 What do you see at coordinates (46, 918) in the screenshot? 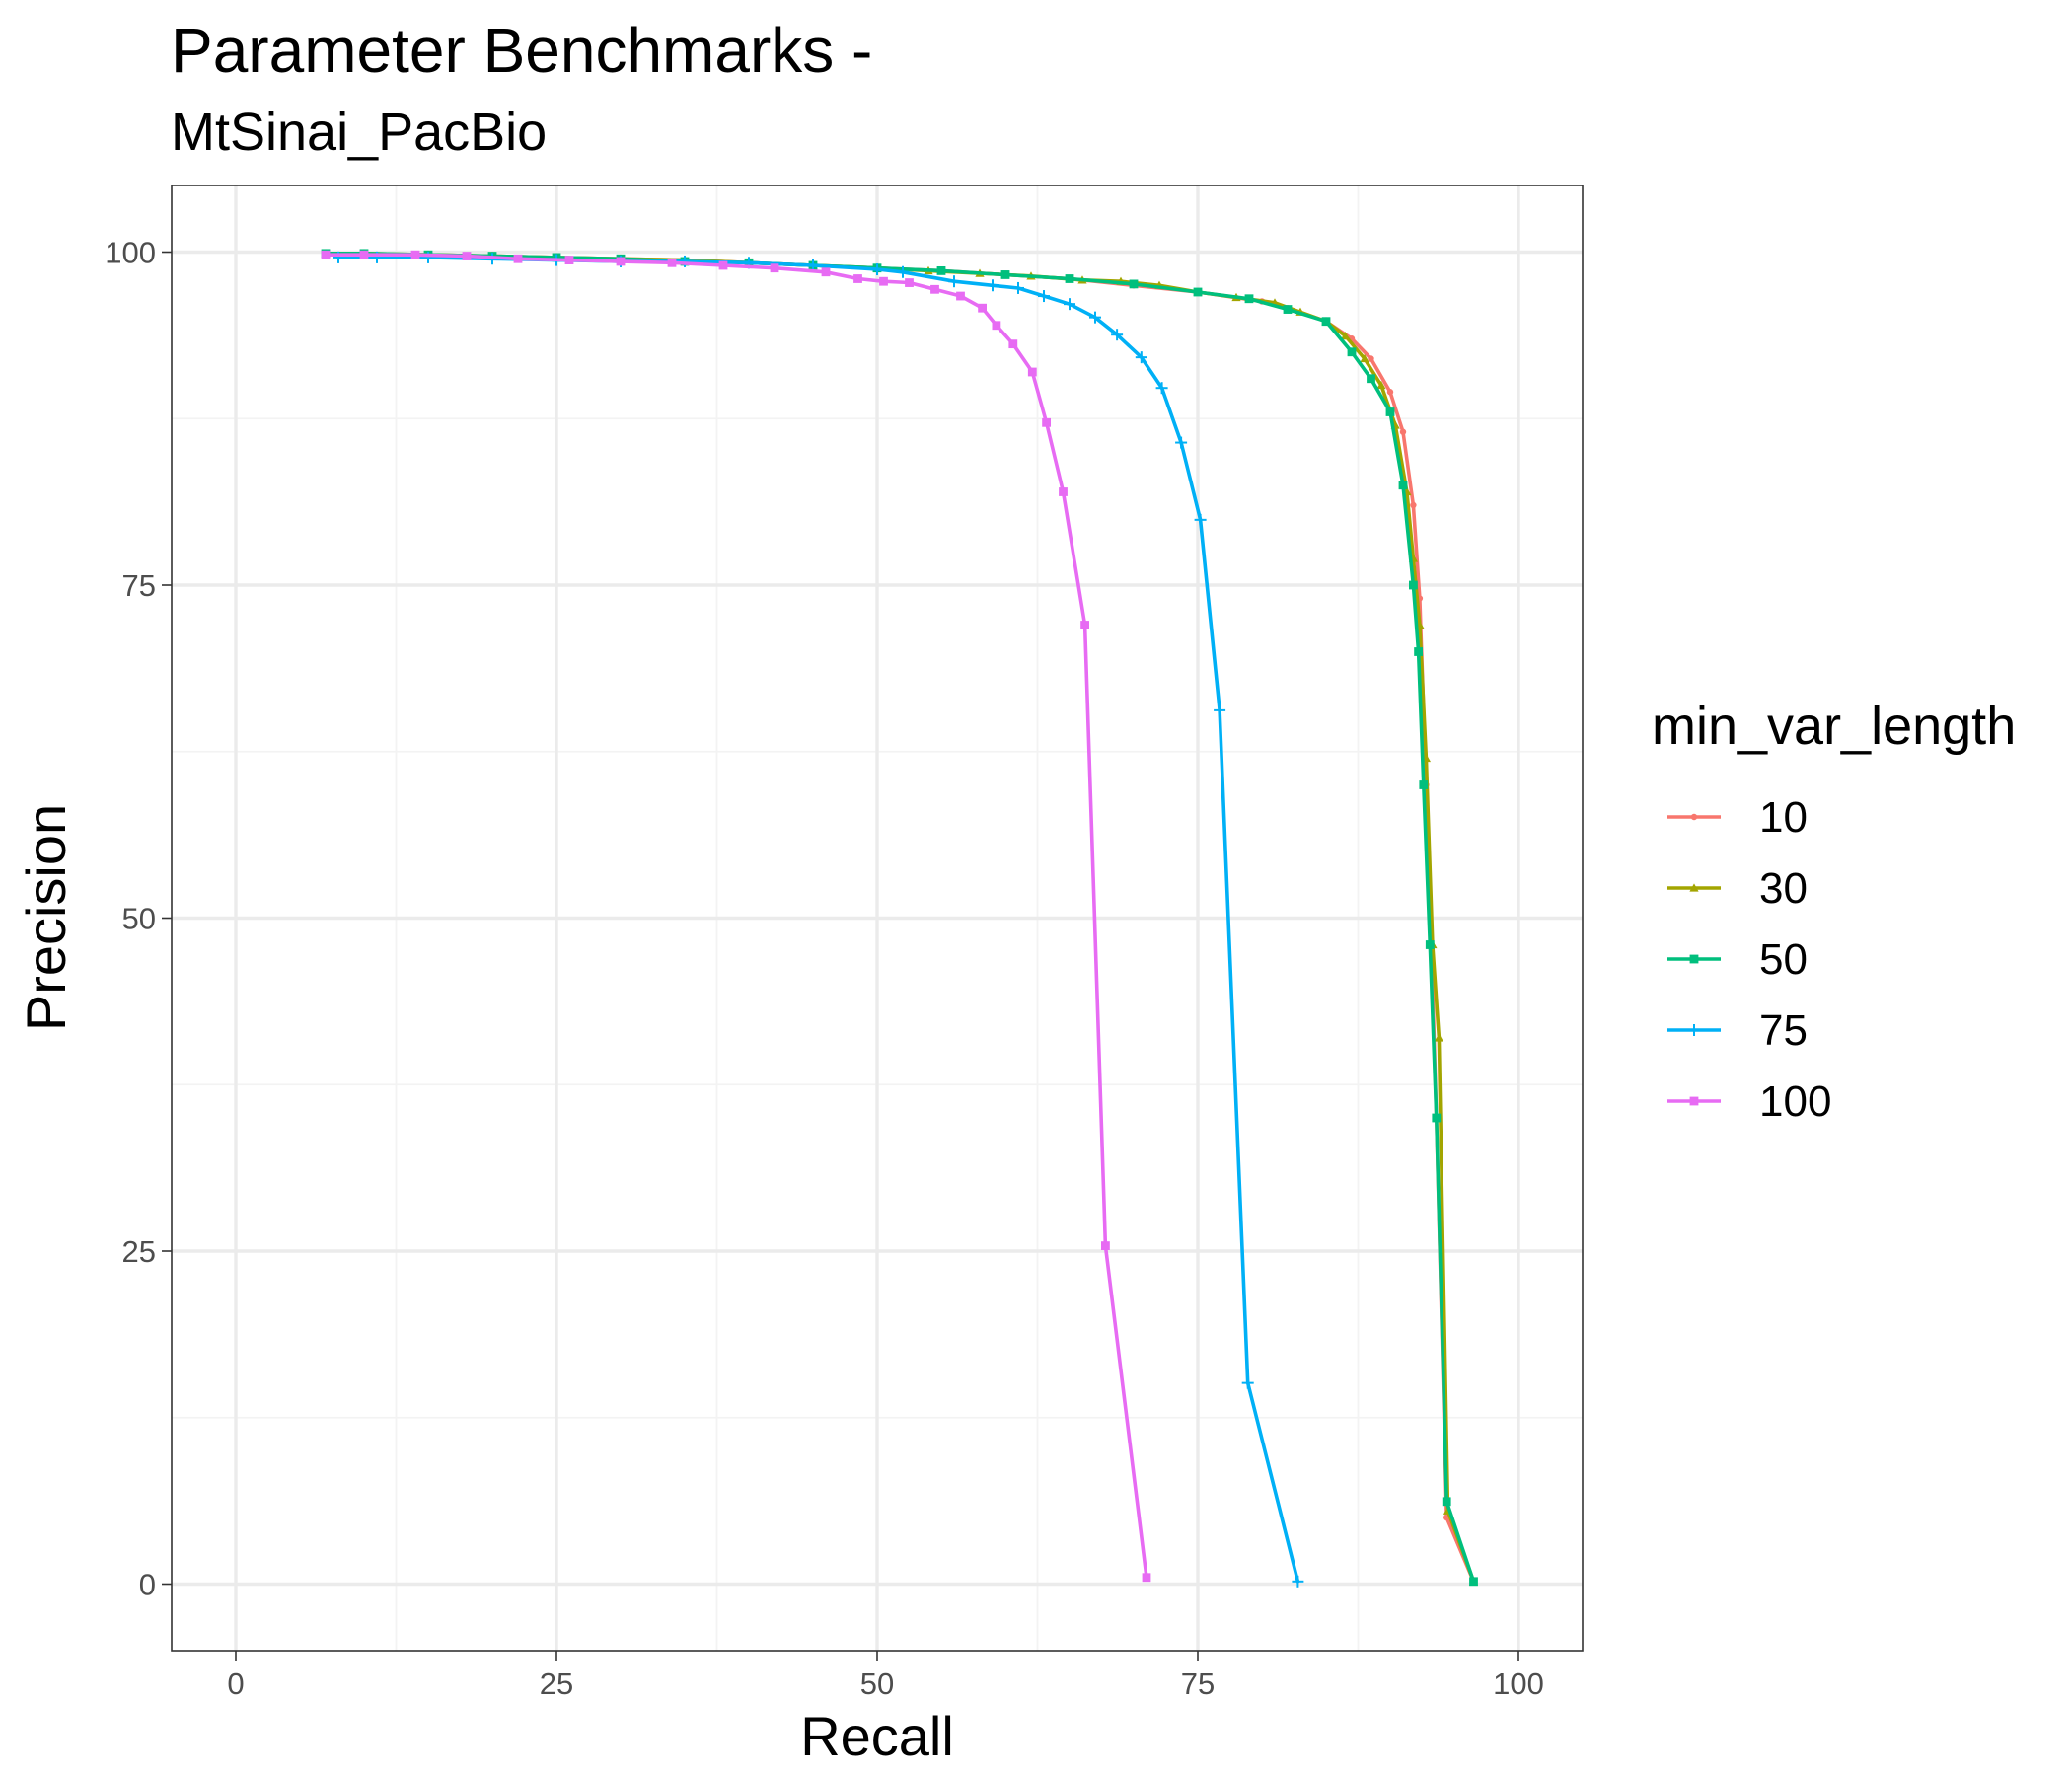
I see `y-axis-title: Precision` at bounding box center [46, 918].